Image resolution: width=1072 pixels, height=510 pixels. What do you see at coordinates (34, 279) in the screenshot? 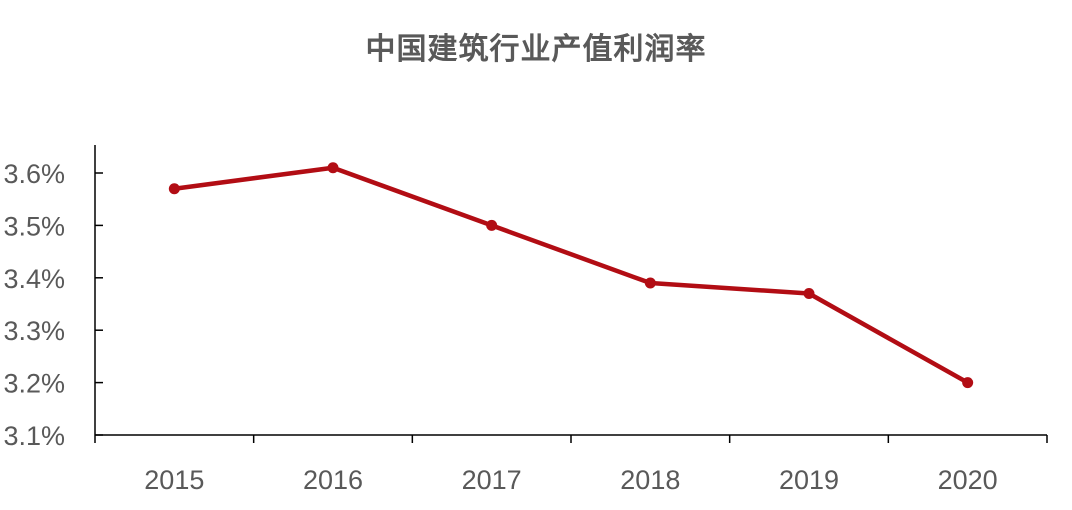
I see `y-tick-label: 3.4%` at bounding box center [34, 279].